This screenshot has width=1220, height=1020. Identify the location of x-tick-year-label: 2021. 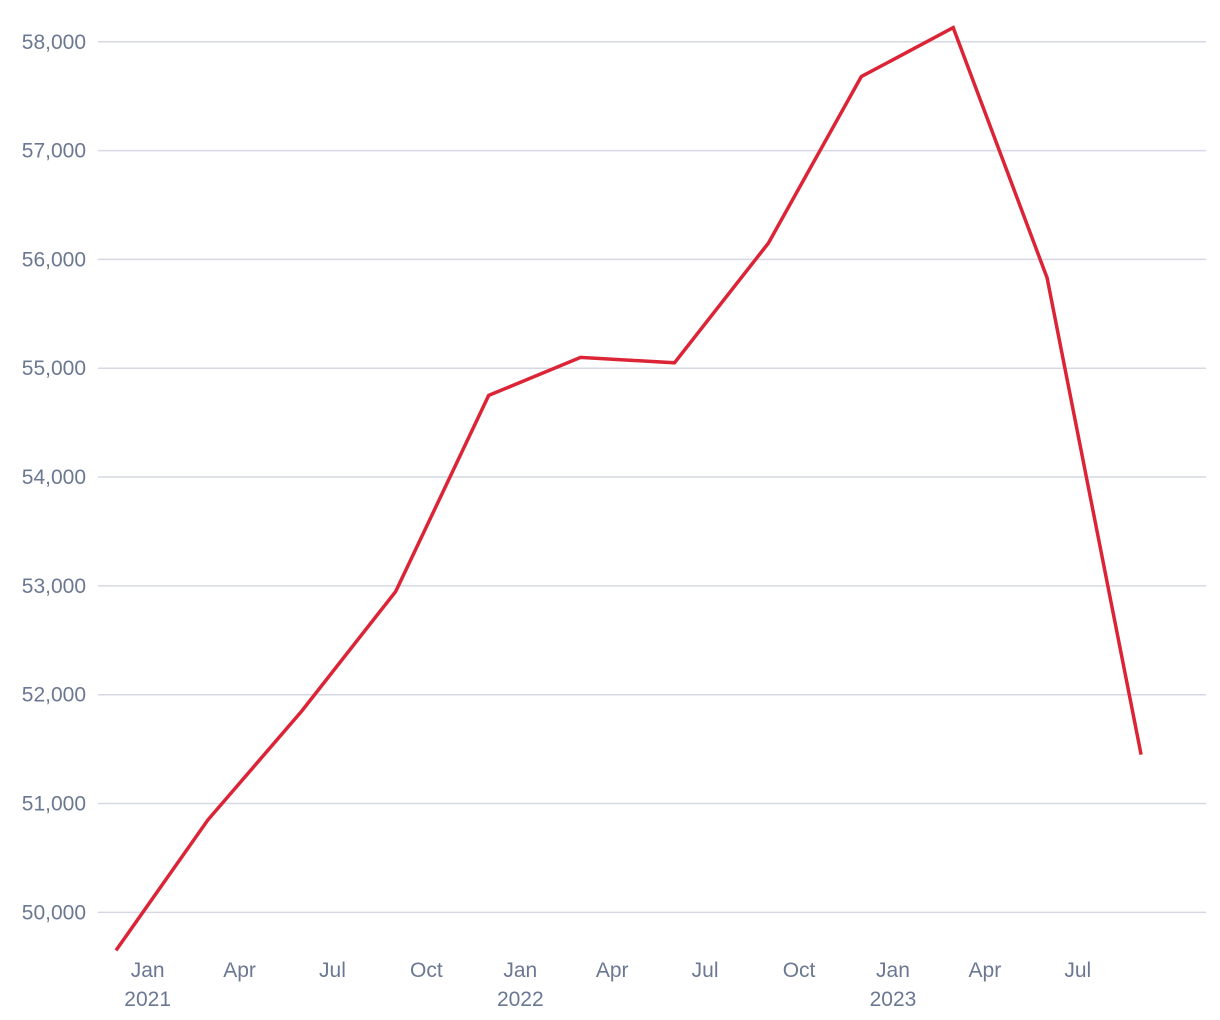
(147, 999).